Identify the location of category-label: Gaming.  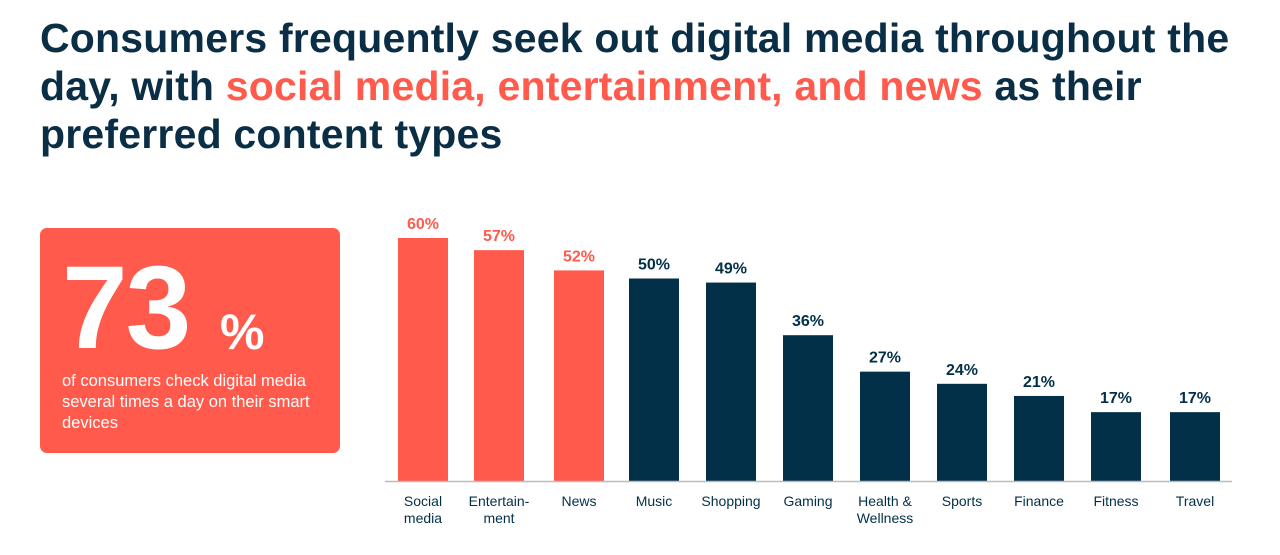
(807, 501).